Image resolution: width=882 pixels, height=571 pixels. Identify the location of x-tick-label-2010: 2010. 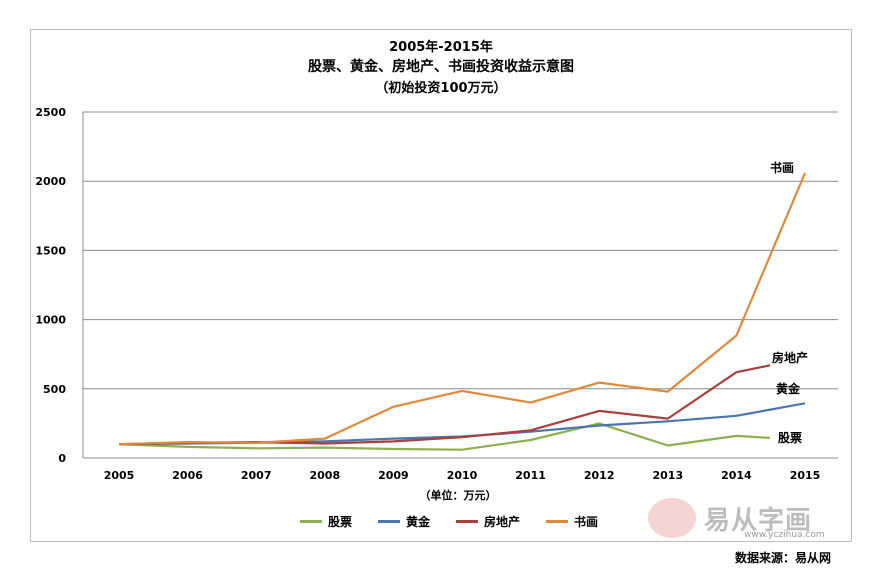
(462, 475).